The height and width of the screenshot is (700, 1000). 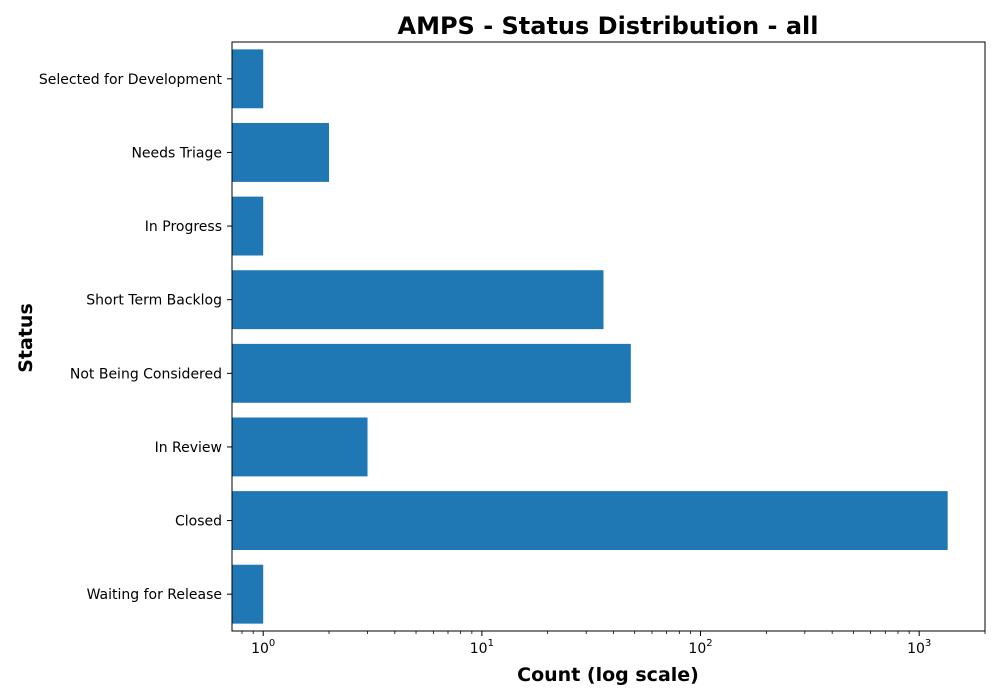 What do you see at coordinates (418, 300) in the screenshot?
I see `bar-short-term-backlog` at bounding box center [418, 300].